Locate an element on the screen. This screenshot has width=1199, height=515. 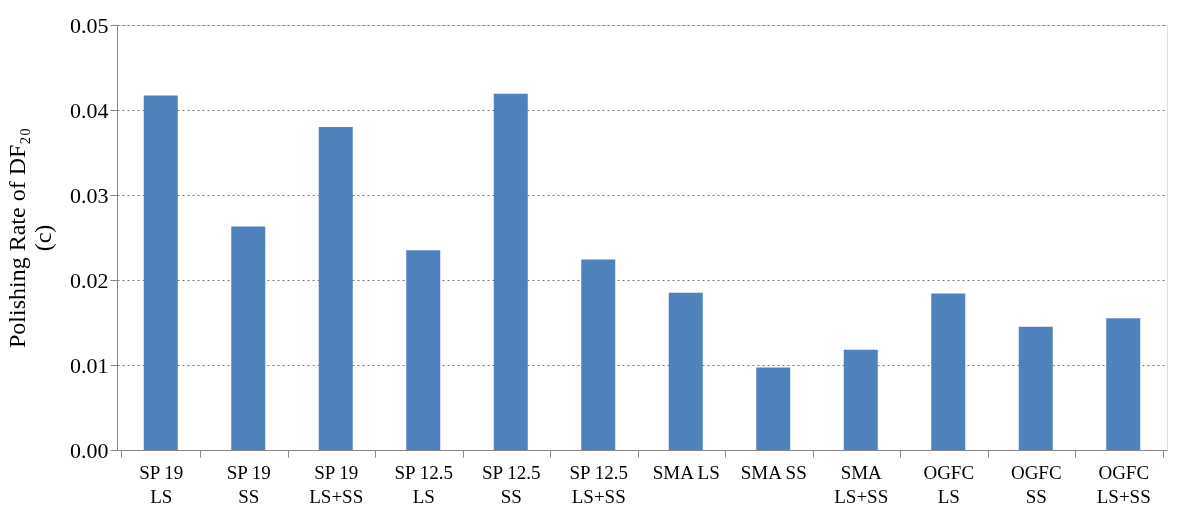
x-tick-label: SP 12.5 LS is located at coordinates (423, 484).